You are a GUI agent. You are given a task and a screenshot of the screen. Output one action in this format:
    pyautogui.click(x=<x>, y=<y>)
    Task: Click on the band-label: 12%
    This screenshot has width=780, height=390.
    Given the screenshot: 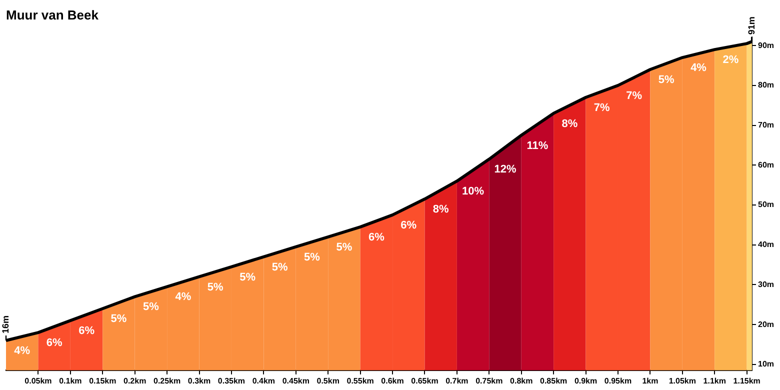 What is the action you would take?
    pyautogui.click(x=505, y=170)
    